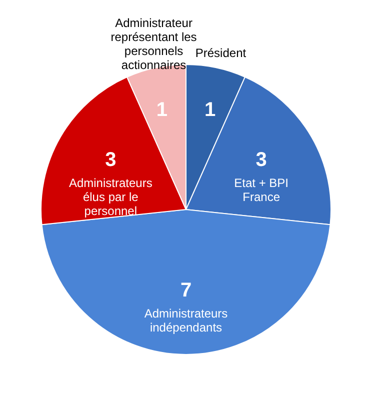 This screenshot has height=419, width=372. Describe the element at coordinates (221, 53) in the screenshot. I see `slice-label: Président` at that location.